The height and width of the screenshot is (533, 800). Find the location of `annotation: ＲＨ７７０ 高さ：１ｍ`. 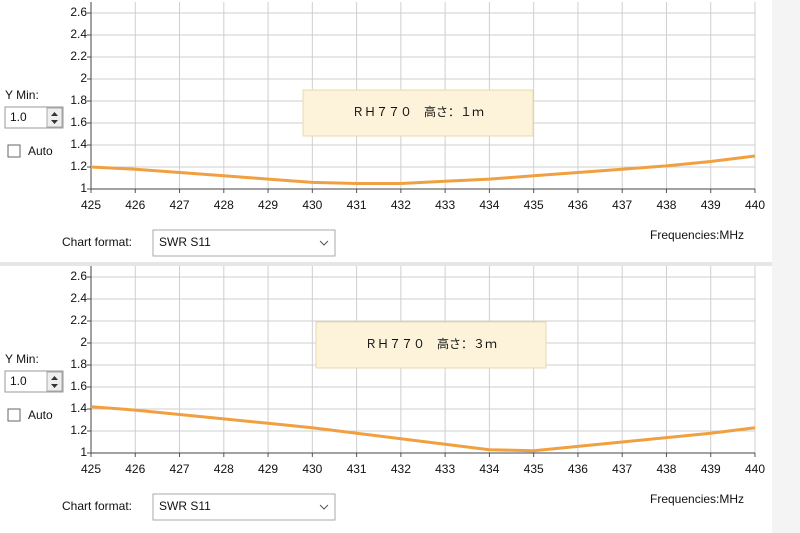

annotation: ＲＨ７７０ 高さ：１ｍ is located at coordinates (418, 111).